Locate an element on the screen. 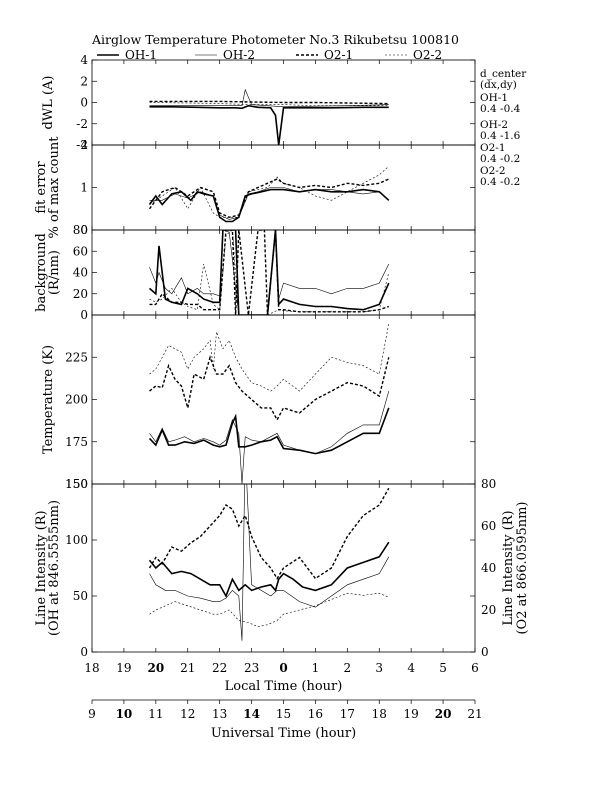  y-axis-label: (OH at 846.5555nm) is located at coordinates (54, 568).